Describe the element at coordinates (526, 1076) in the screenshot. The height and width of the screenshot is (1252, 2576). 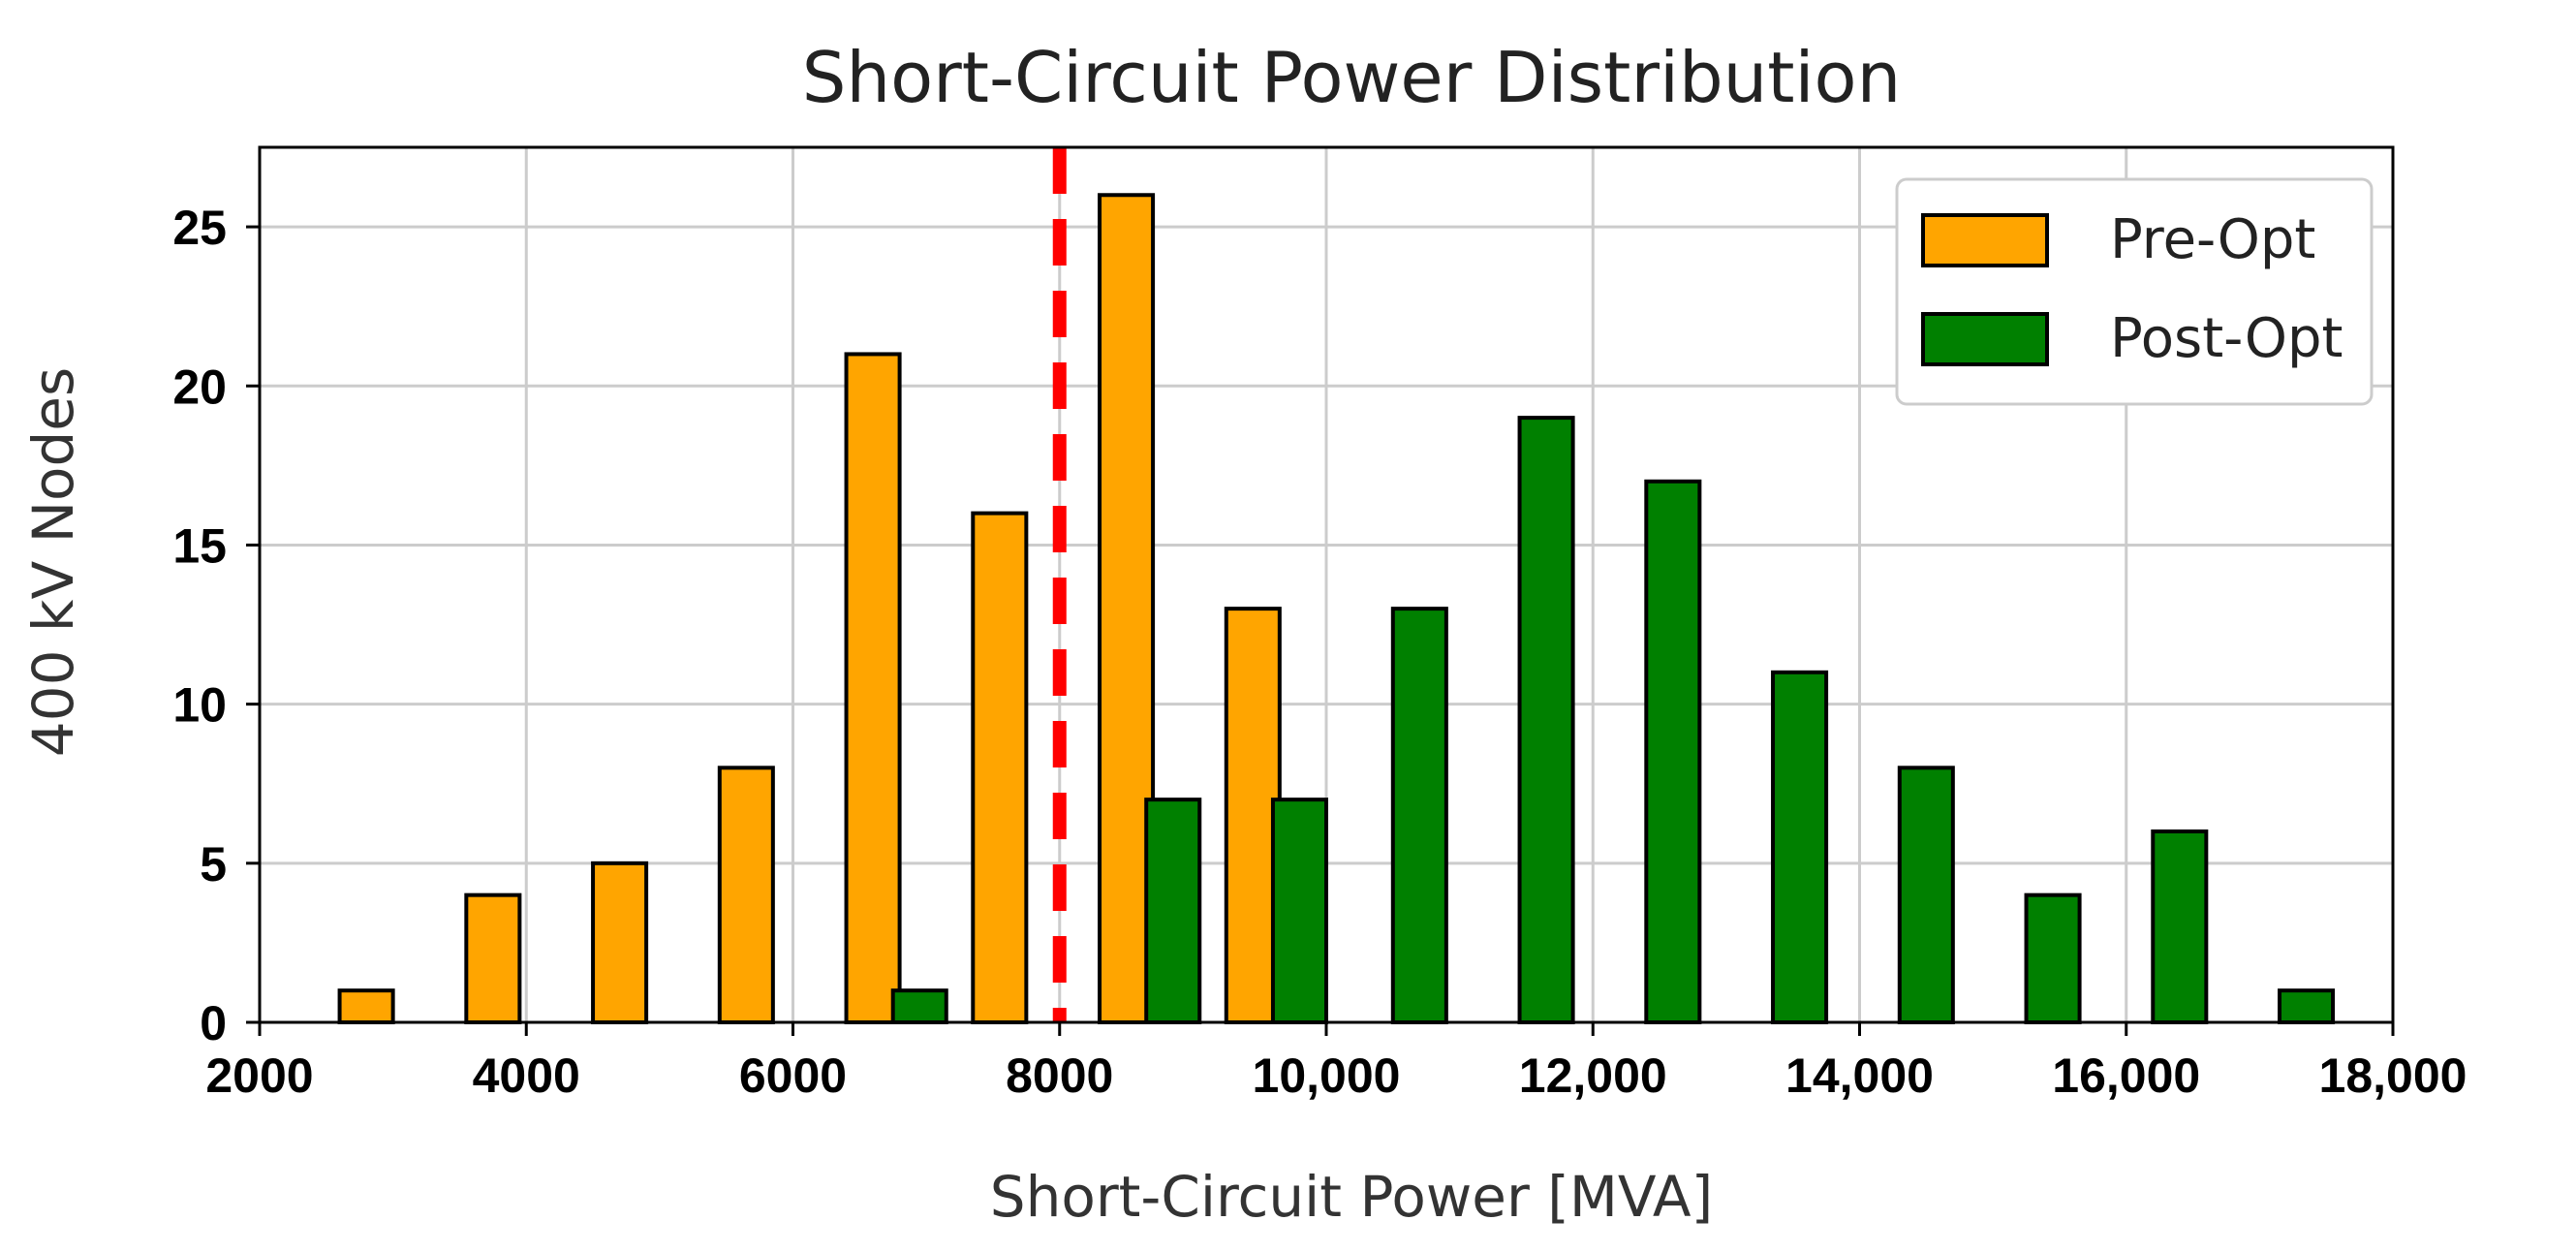
I see `x-tick-label: 4000` at that location.